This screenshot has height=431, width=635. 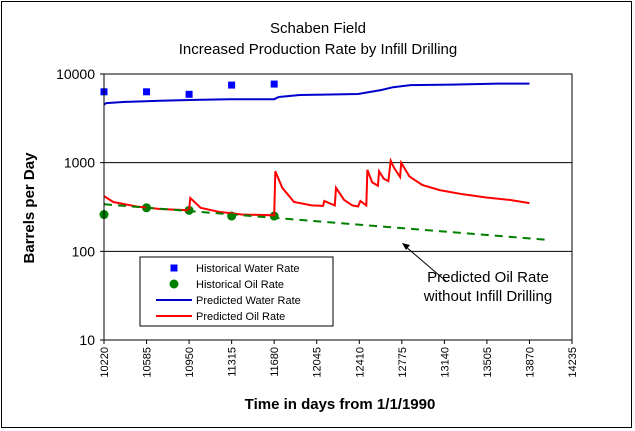 I want to click on x-axis-label: Time in days from 1/1/1990, so click(x=340, y=404).